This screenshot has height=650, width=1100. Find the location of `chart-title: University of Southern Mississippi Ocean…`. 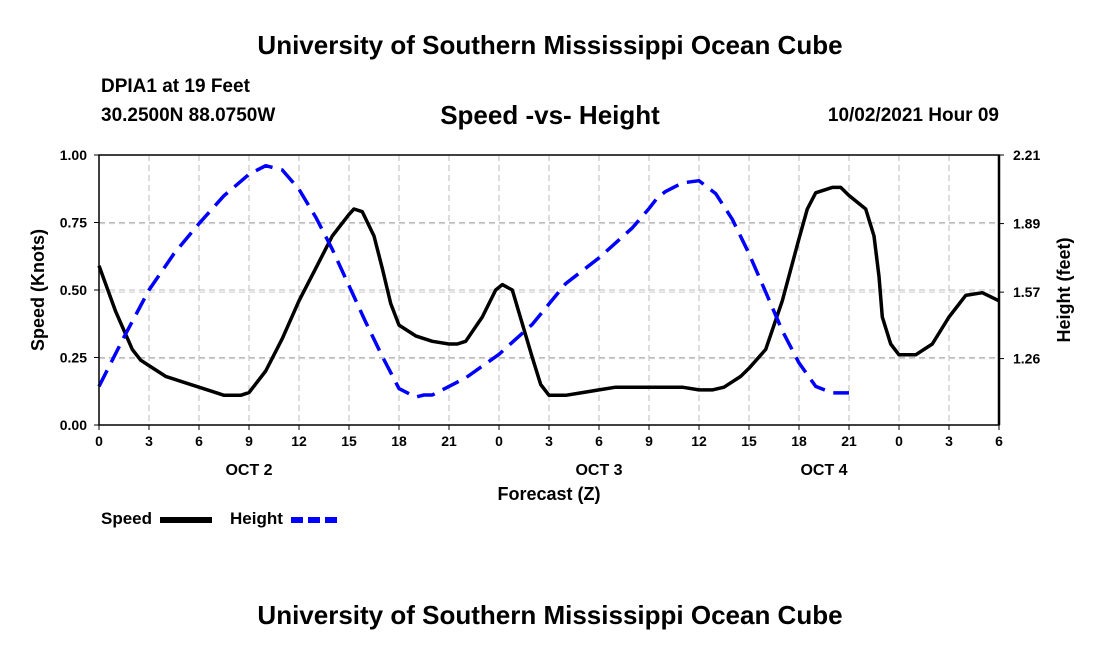

chart-title: University of Southern Mississippi Ocean… is located at coordinates (550, 45).